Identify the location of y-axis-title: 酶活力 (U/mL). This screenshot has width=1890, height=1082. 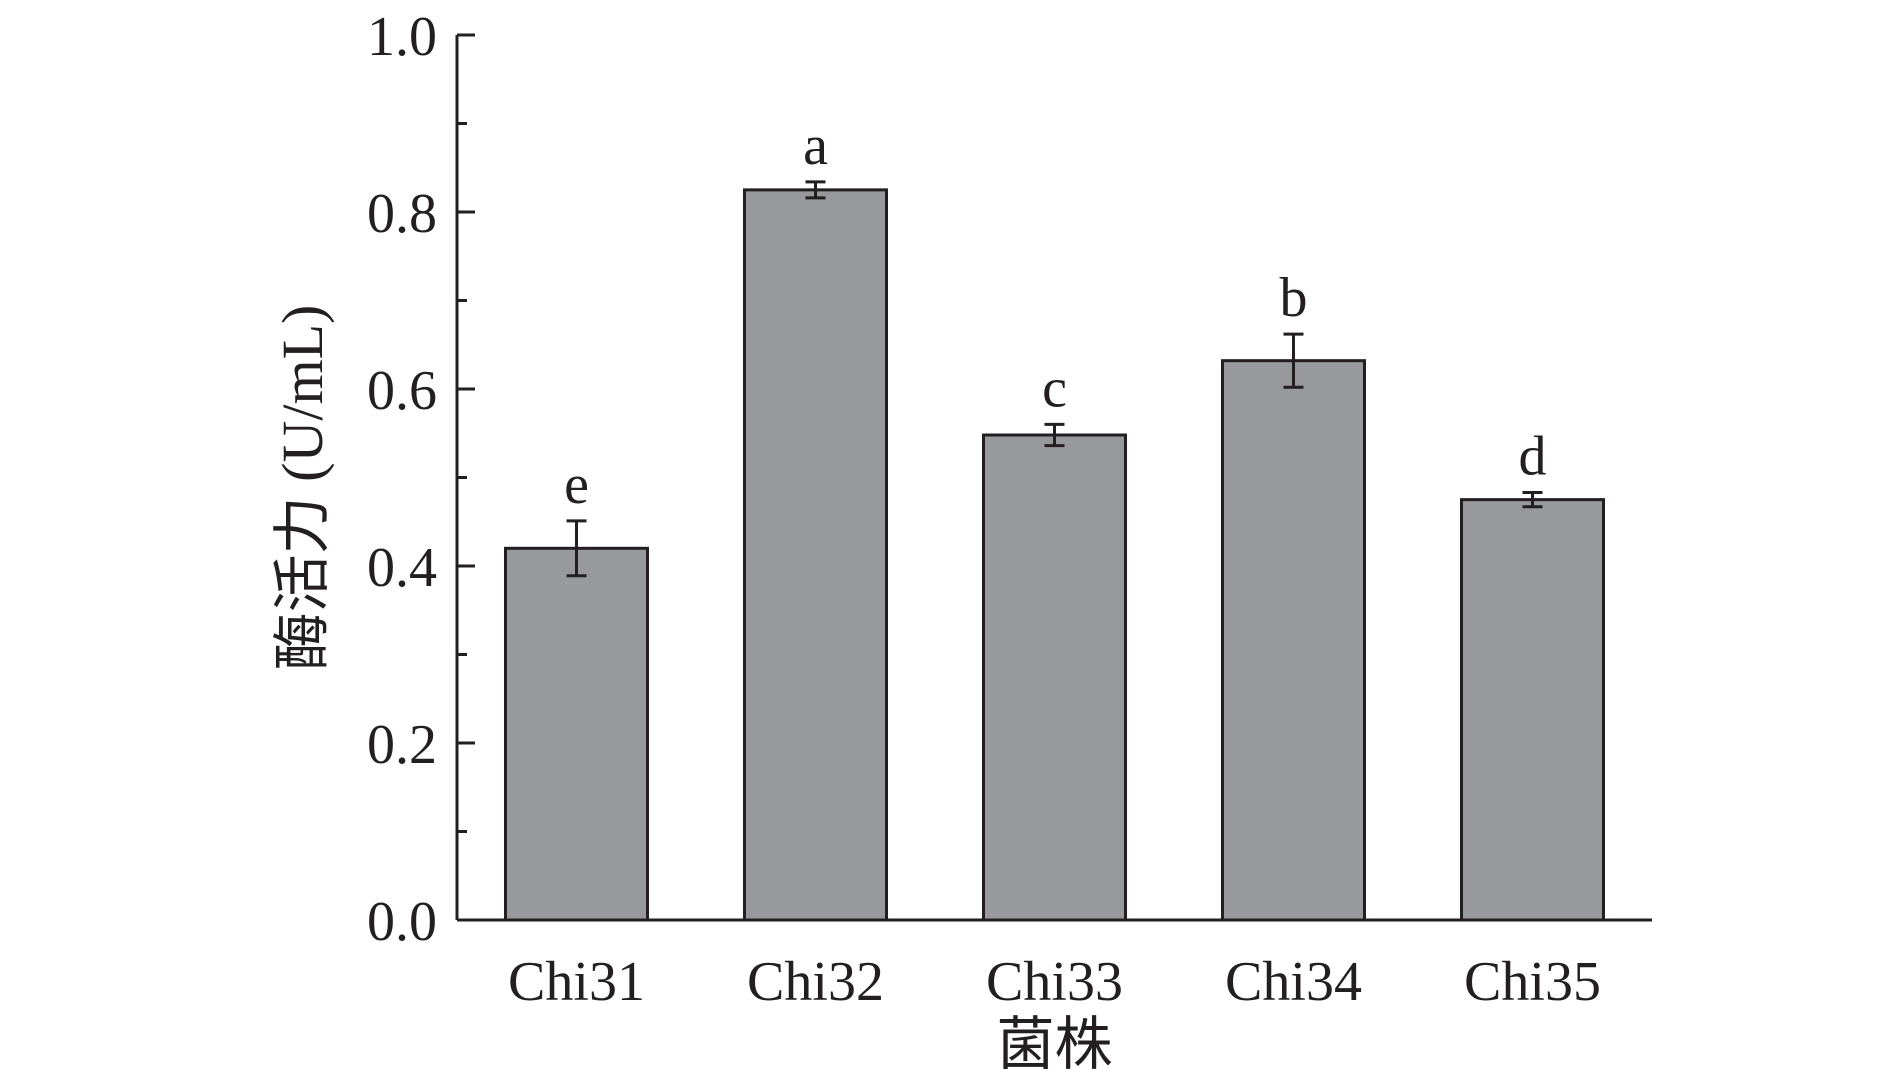
(302, 488).